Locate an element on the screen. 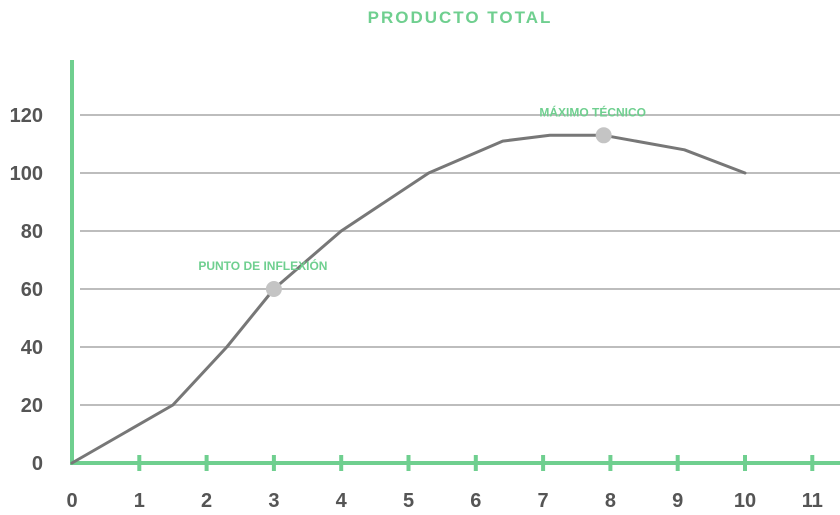 This screenshot has width=840, height=515. y-tick-label: 120 is located at coordinates (26, 116).